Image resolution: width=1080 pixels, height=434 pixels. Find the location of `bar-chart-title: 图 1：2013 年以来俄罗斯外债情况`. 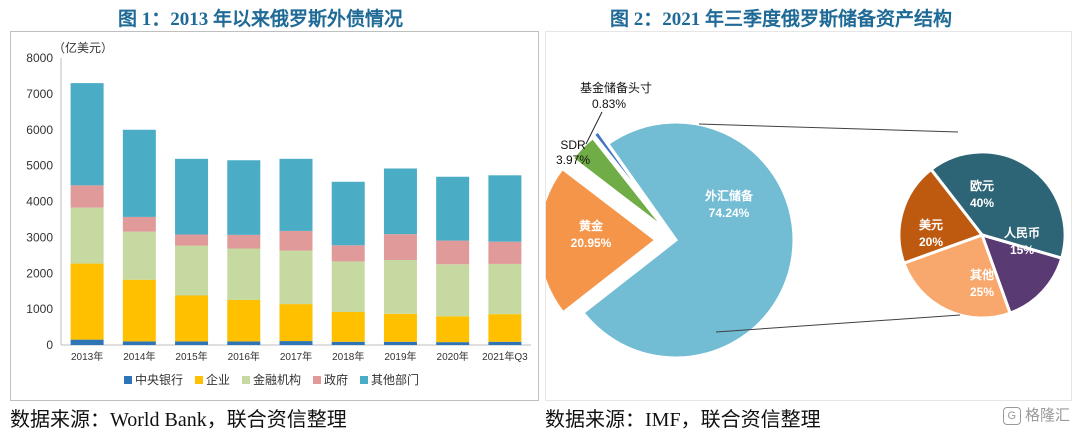

bar-chart-title: 图 1：2013 年以来俄罗斯外债情况 is located at coordinates (261, 19).